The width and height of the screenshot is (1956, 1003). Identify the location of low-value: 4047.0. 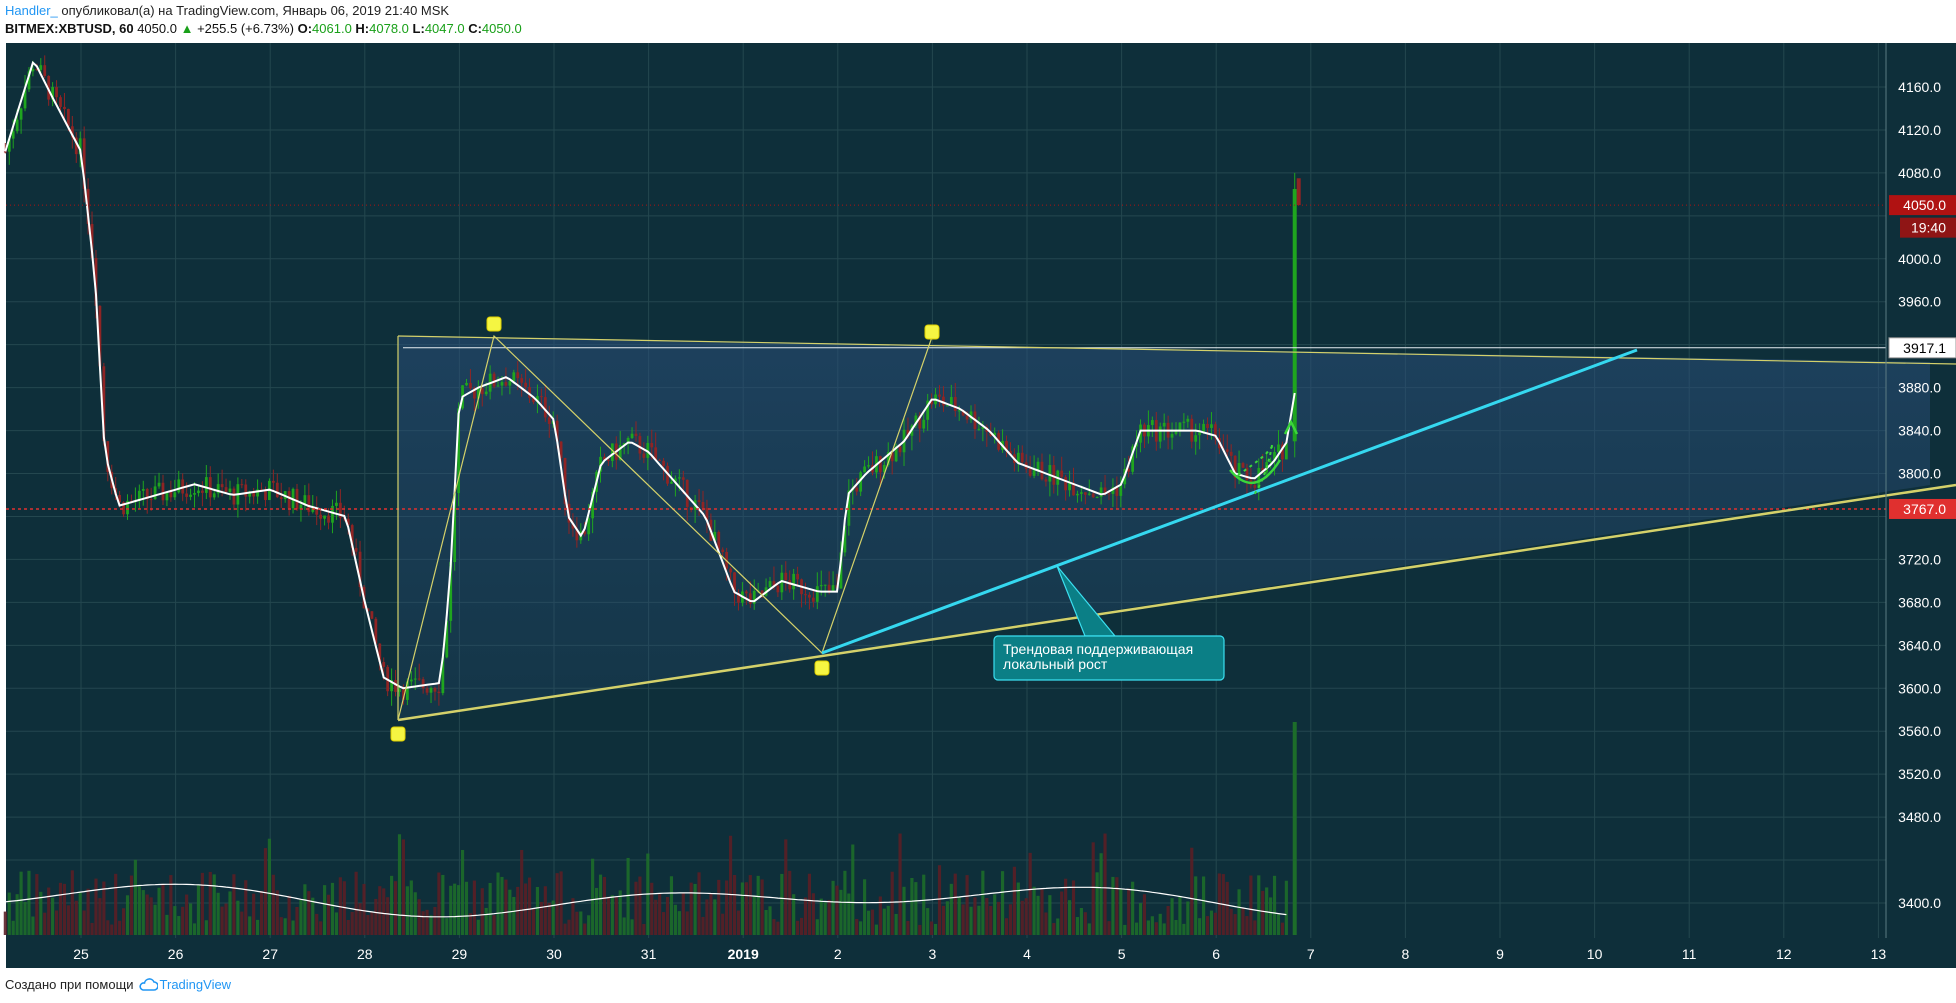
(444, 28).